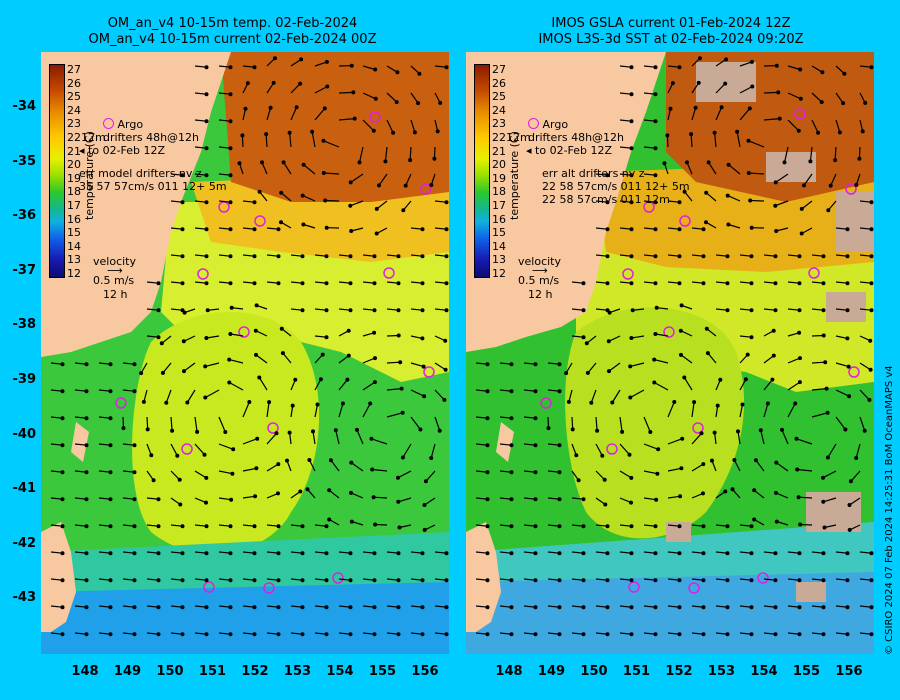 The image size is (900, 700). What do you see at coordinates (482, 171) in the screenshot?
I see `colorbar` at bounding box center [482, 171].